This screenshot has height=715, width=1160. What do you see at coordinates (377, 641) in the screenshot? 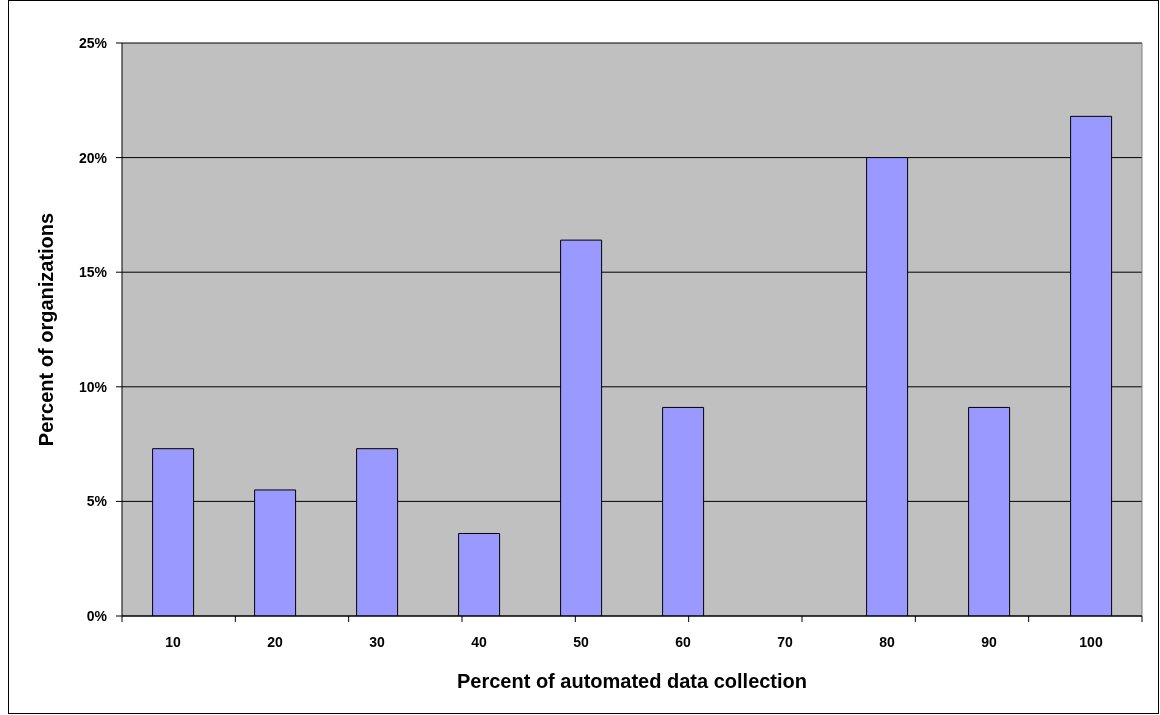
I see `x-tick-label: 30` at bounding box center [377, 641].